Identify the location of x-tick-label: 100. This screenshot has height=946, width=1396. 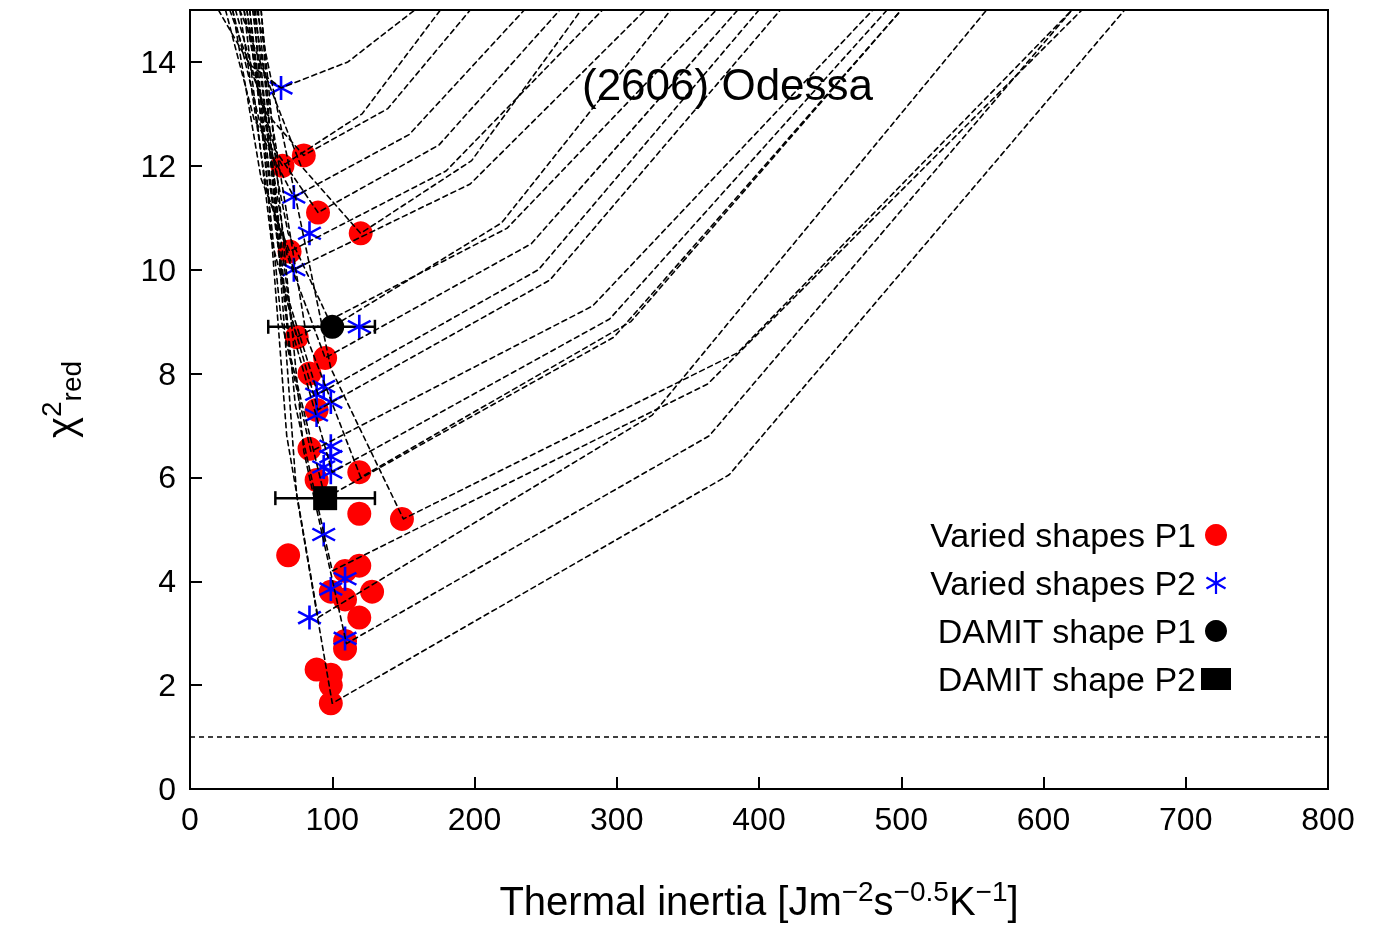
(332, 819).